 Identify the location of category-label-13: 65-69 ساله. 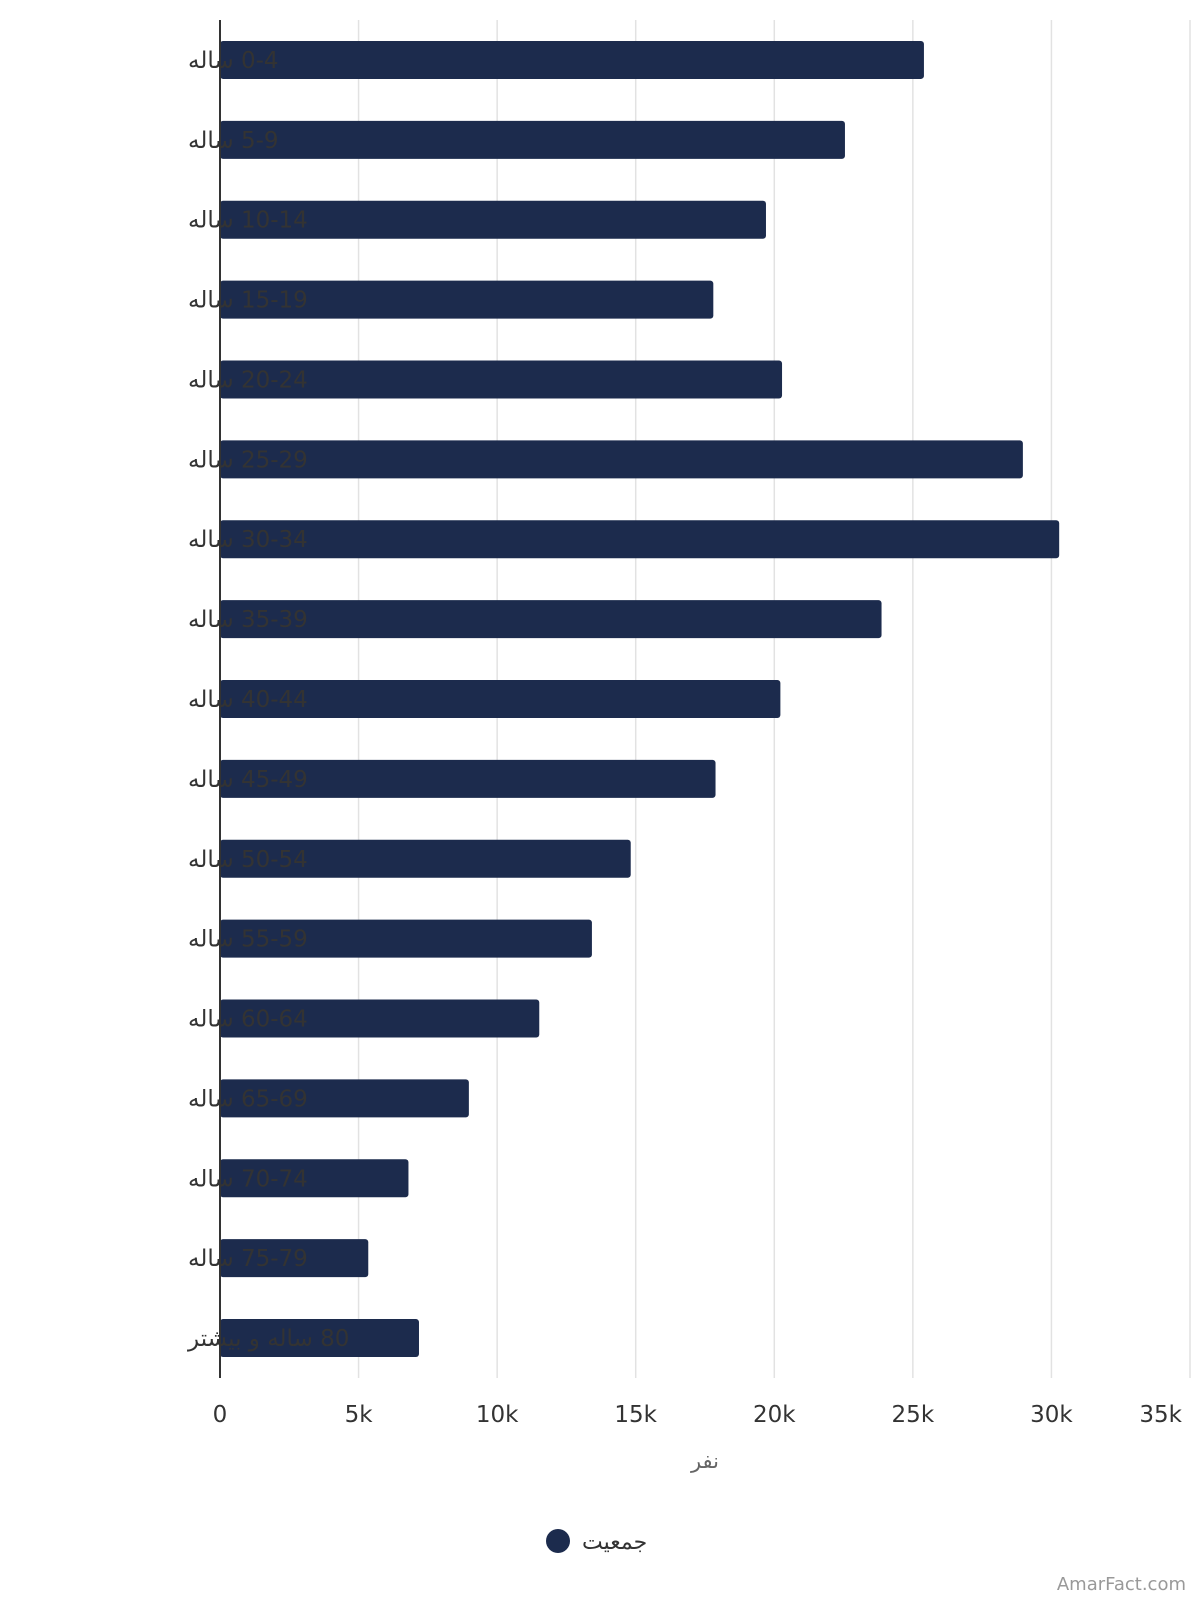
(248, 1099).